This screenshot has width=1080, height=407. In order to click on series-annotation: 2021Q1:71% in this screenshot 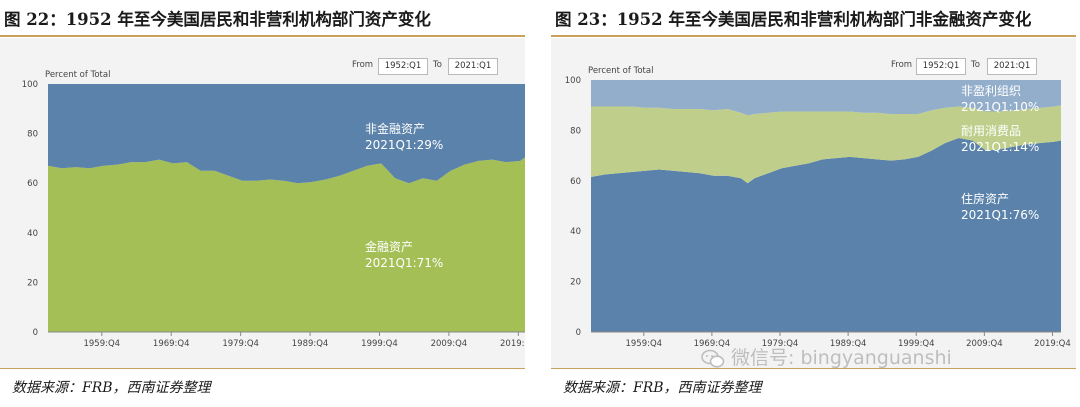, I will do `click(404, 263)`.